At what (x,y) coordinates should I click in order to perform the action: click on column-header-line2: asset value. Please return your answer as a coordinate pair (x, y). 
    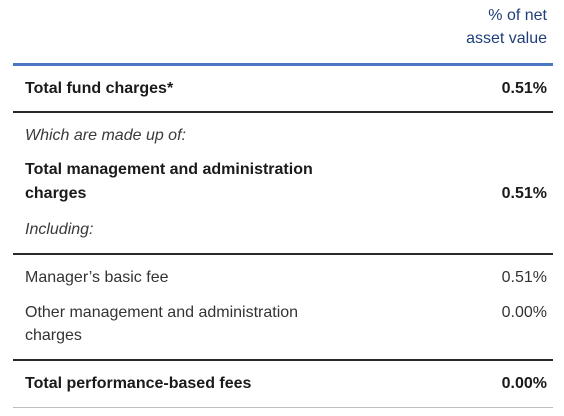
    Looking at the image, I should click on (506, 38).